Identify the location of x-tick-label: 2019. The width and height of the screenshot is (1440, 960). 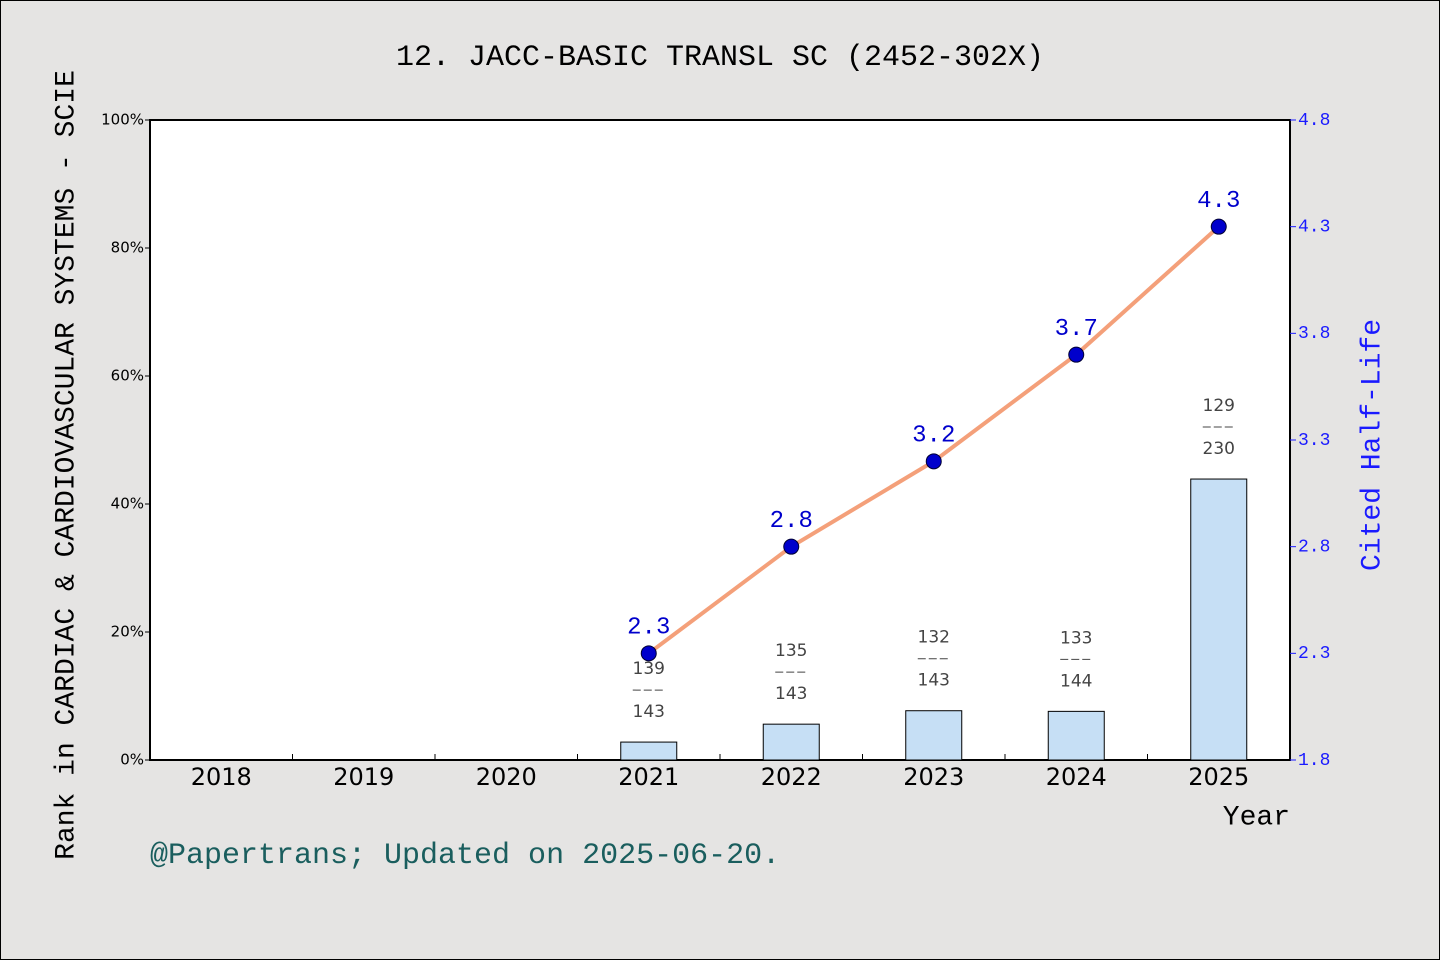
(363, 777).